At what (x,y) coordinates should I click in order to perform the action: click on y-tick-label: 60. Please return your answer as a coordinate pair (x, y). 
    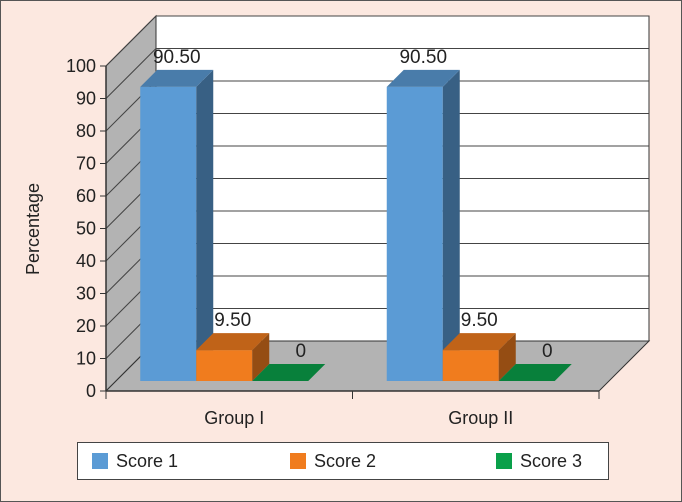
    Looking at the image, I should click on (86, 196).